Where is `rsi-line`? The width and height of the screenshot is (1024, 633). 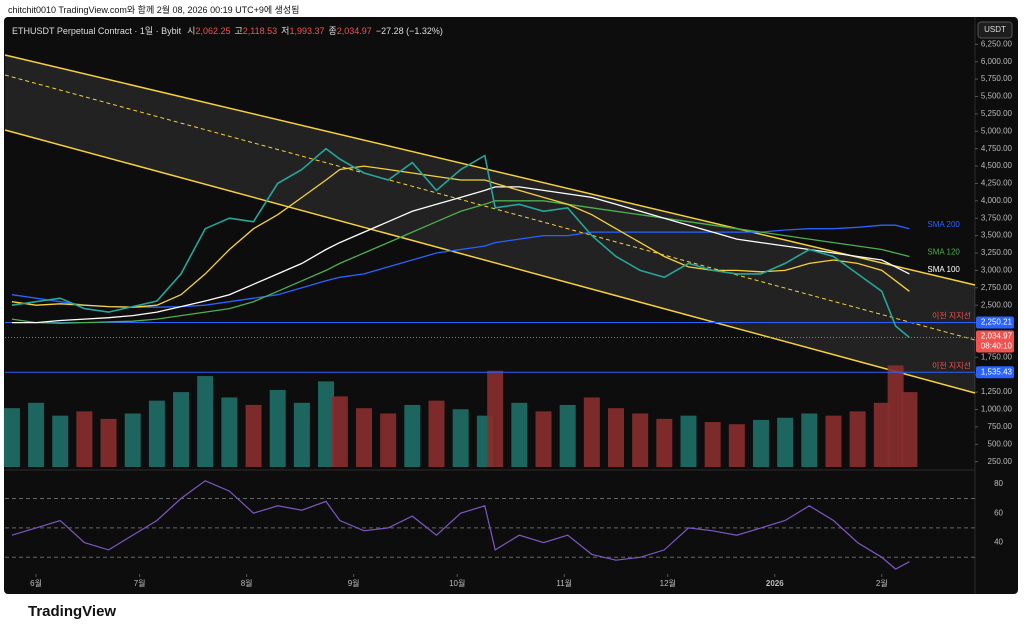
rsi-line is located at coordinates (460, 525).